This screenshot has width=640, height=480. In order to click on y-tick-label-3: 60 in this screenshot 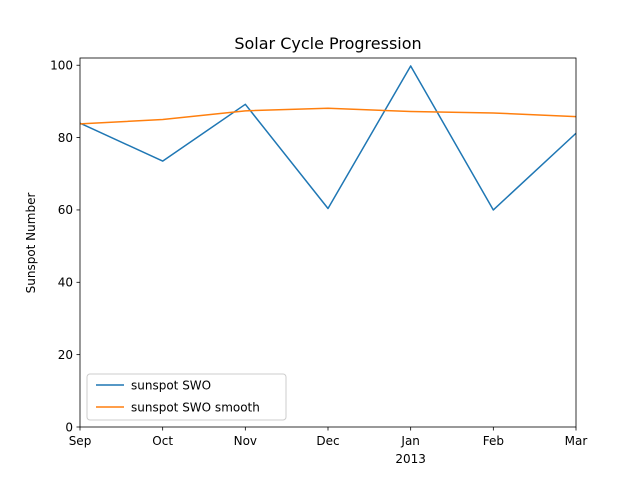, I will do `click(65, 210)`.